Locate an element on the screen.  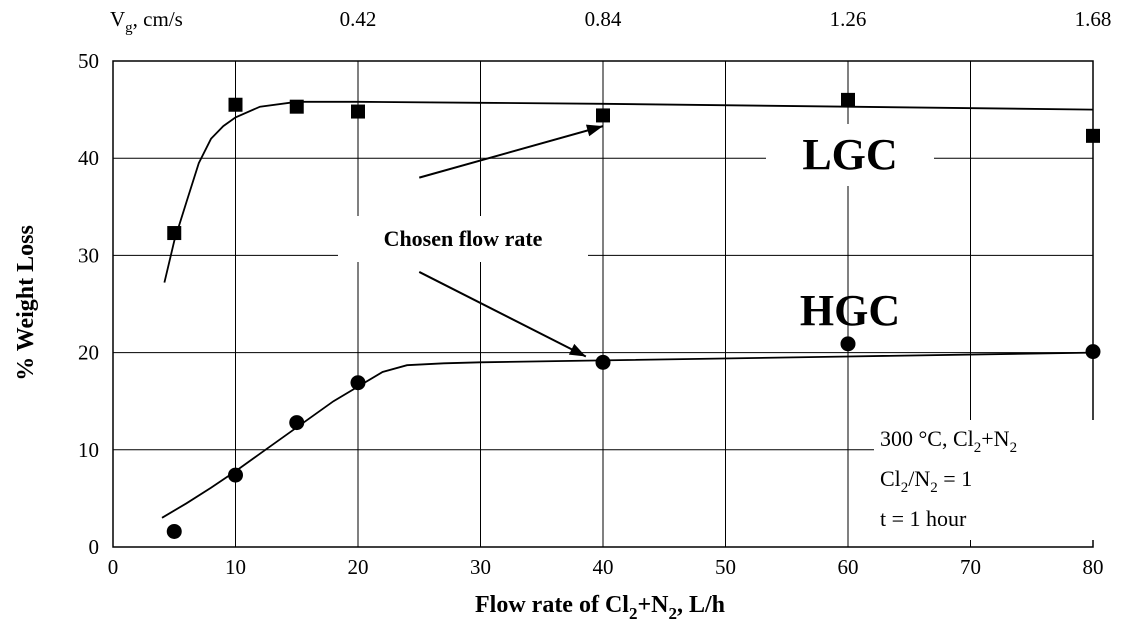
conditions-bg is located at coordinates (986, 480).